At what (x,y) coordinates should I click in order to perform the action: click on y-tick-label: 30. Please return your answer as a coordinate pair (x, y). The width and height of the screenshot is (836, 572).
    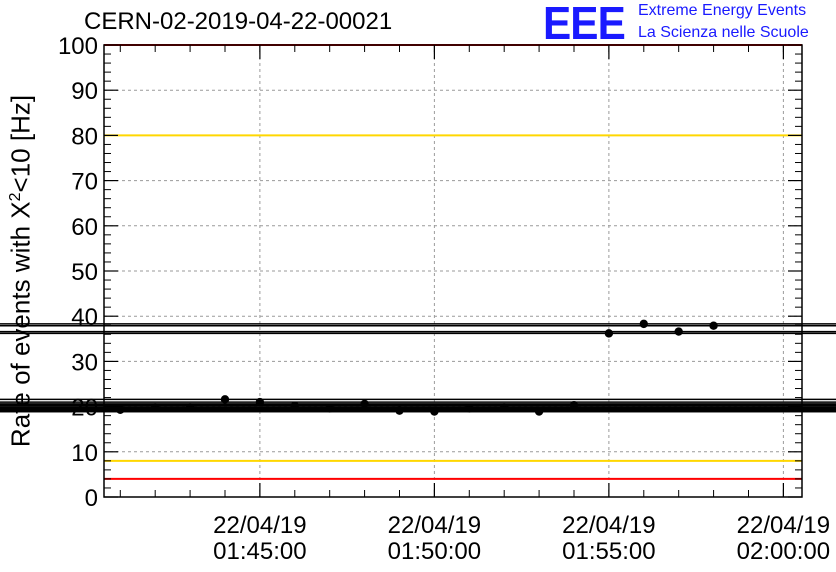
    Looking at the image, I should click on (84, 362).